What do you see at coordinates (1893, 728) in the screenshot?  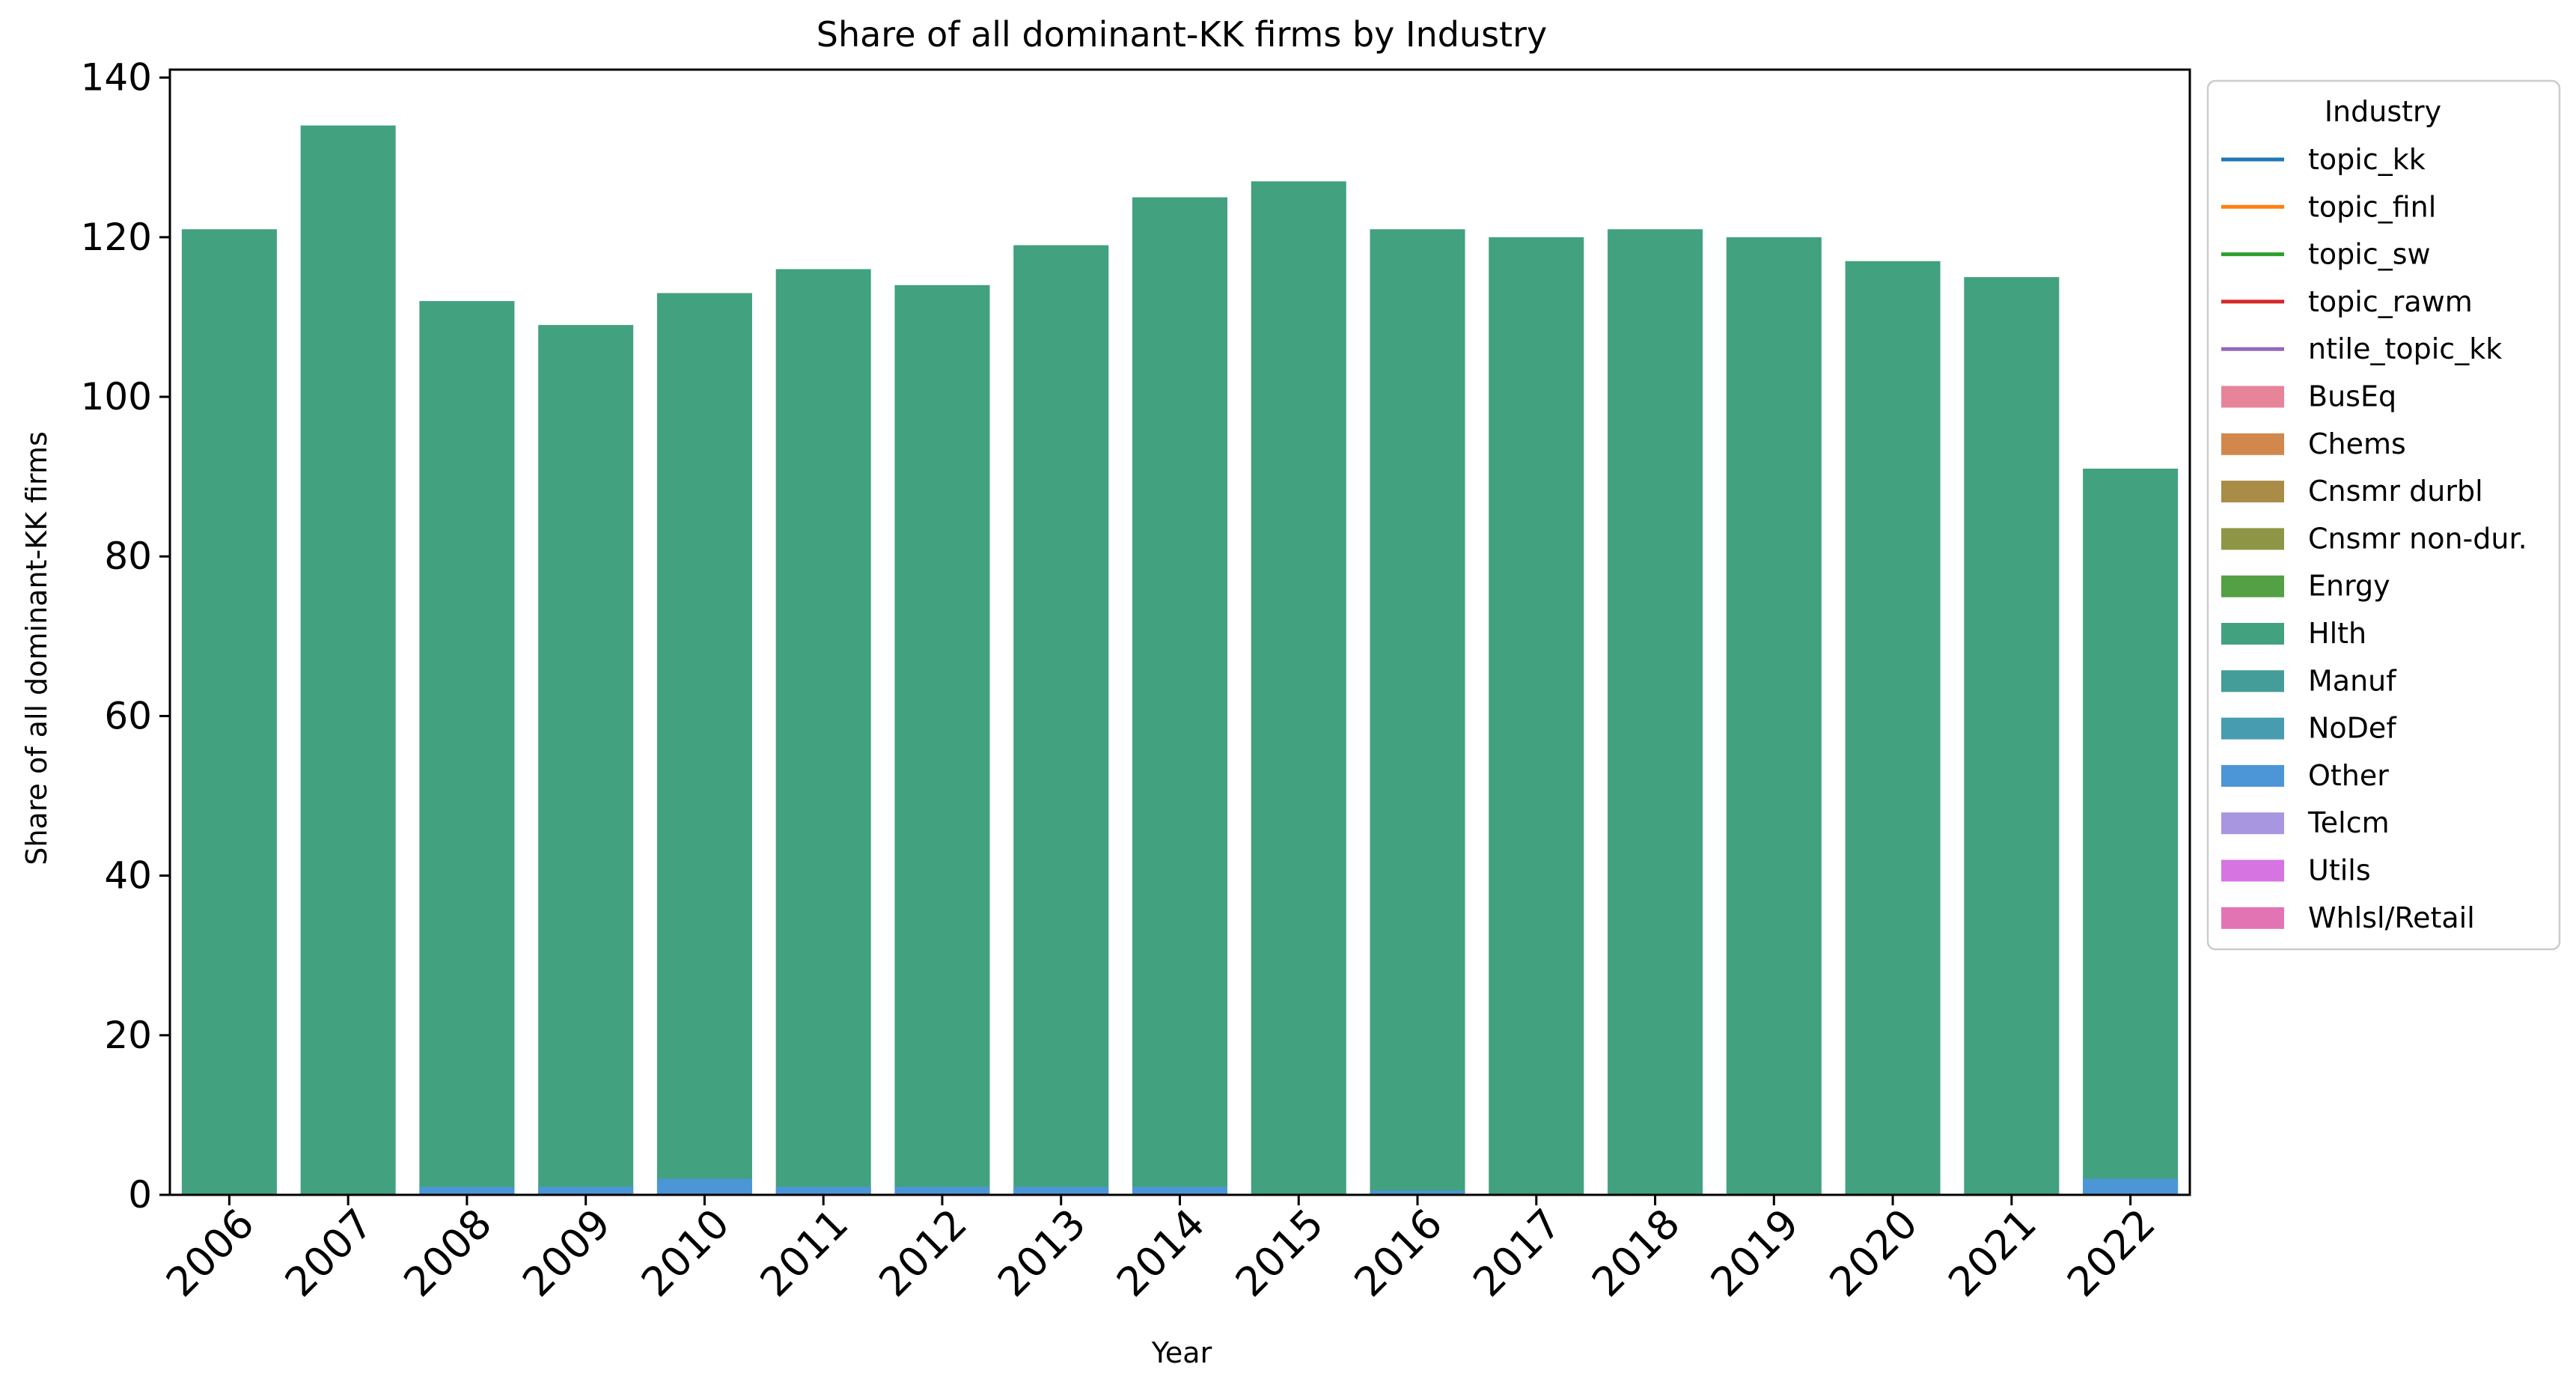 I see `bar-hlth-2020` at bounding box center [1893, 728].